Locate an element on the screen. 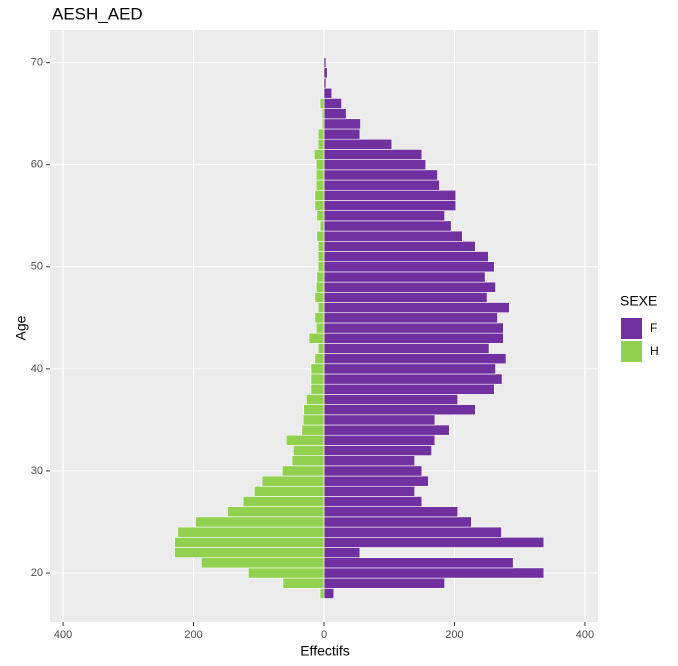  x-axis-label: Effectifs is located at coordinates (325, 651).